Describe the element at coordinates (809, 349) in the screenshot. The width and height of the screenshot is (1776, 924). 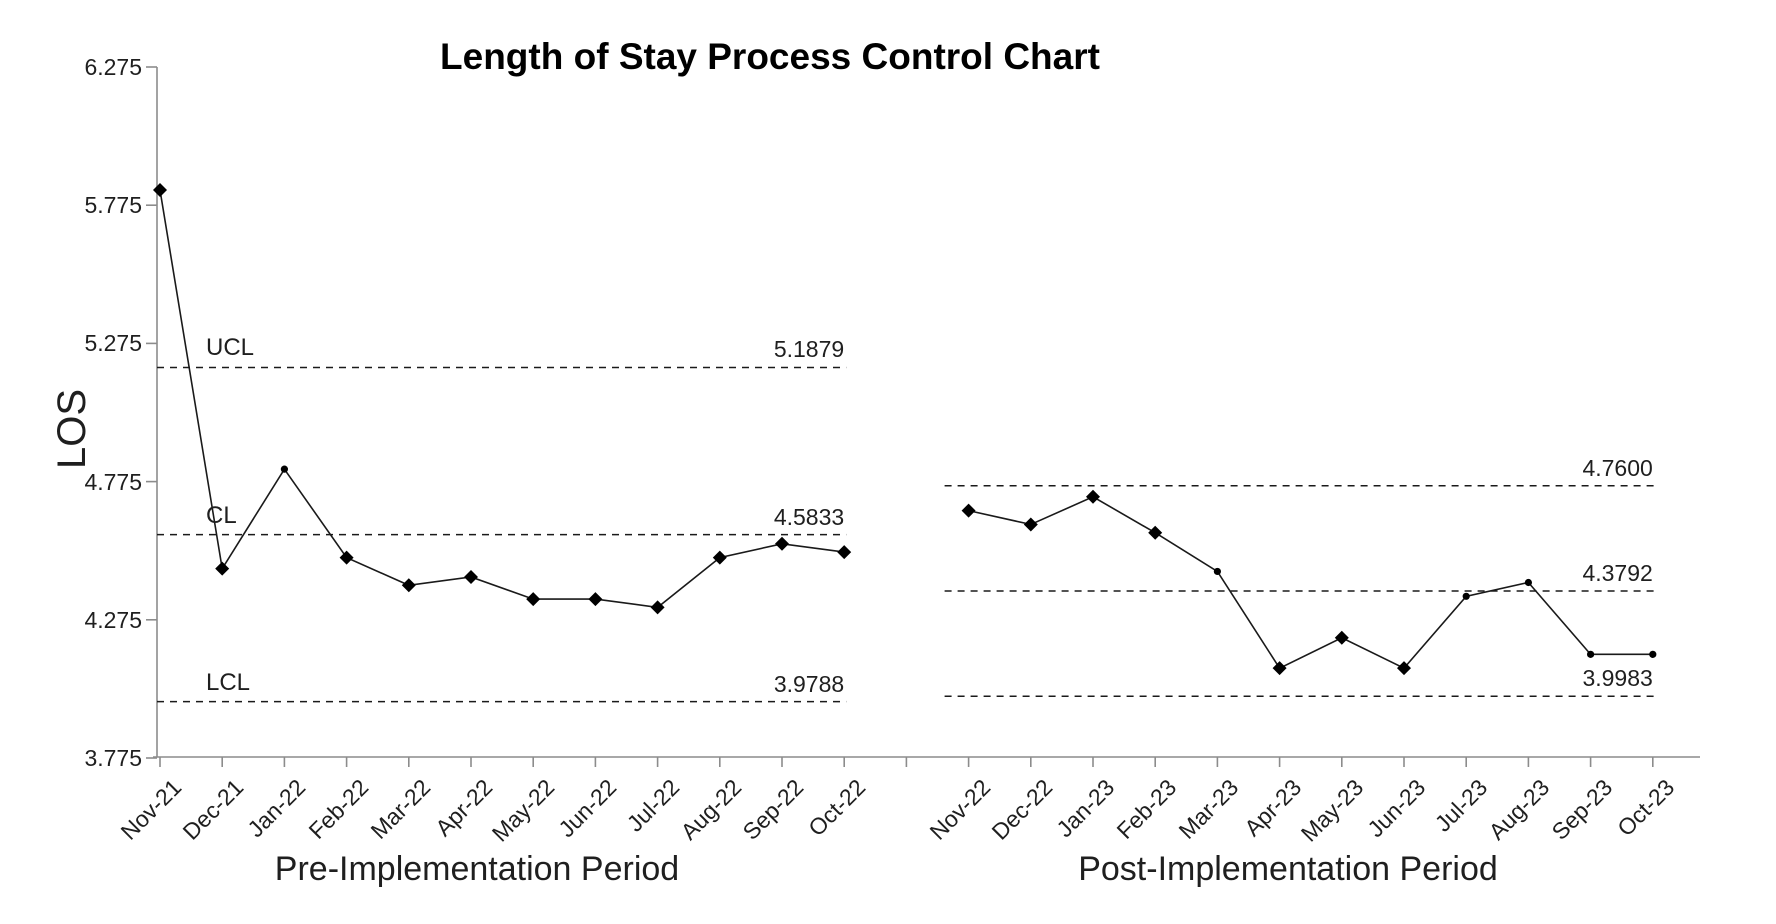
I see `control-limit-value-label: 5.1879` at that location.